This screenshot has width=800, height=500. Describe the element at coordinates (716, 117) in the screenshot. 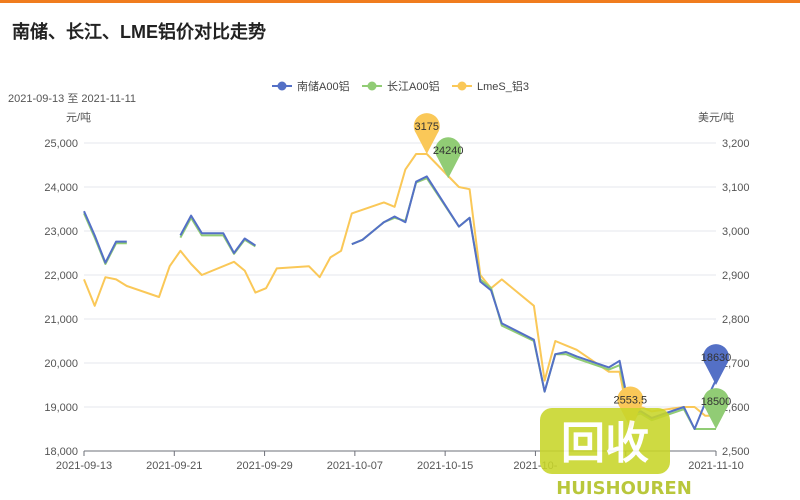

I see `right-axis-unit: 美元/吨` at that location.